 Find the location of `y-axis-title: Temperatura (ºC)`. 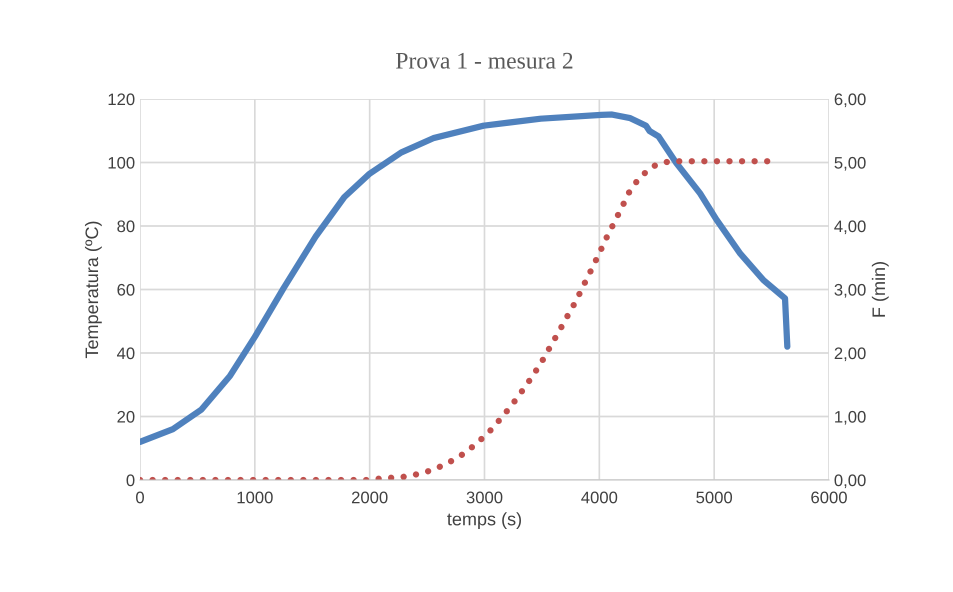

y-axis-title: Temperatura (ºC) is located at coordinates (93, 290).